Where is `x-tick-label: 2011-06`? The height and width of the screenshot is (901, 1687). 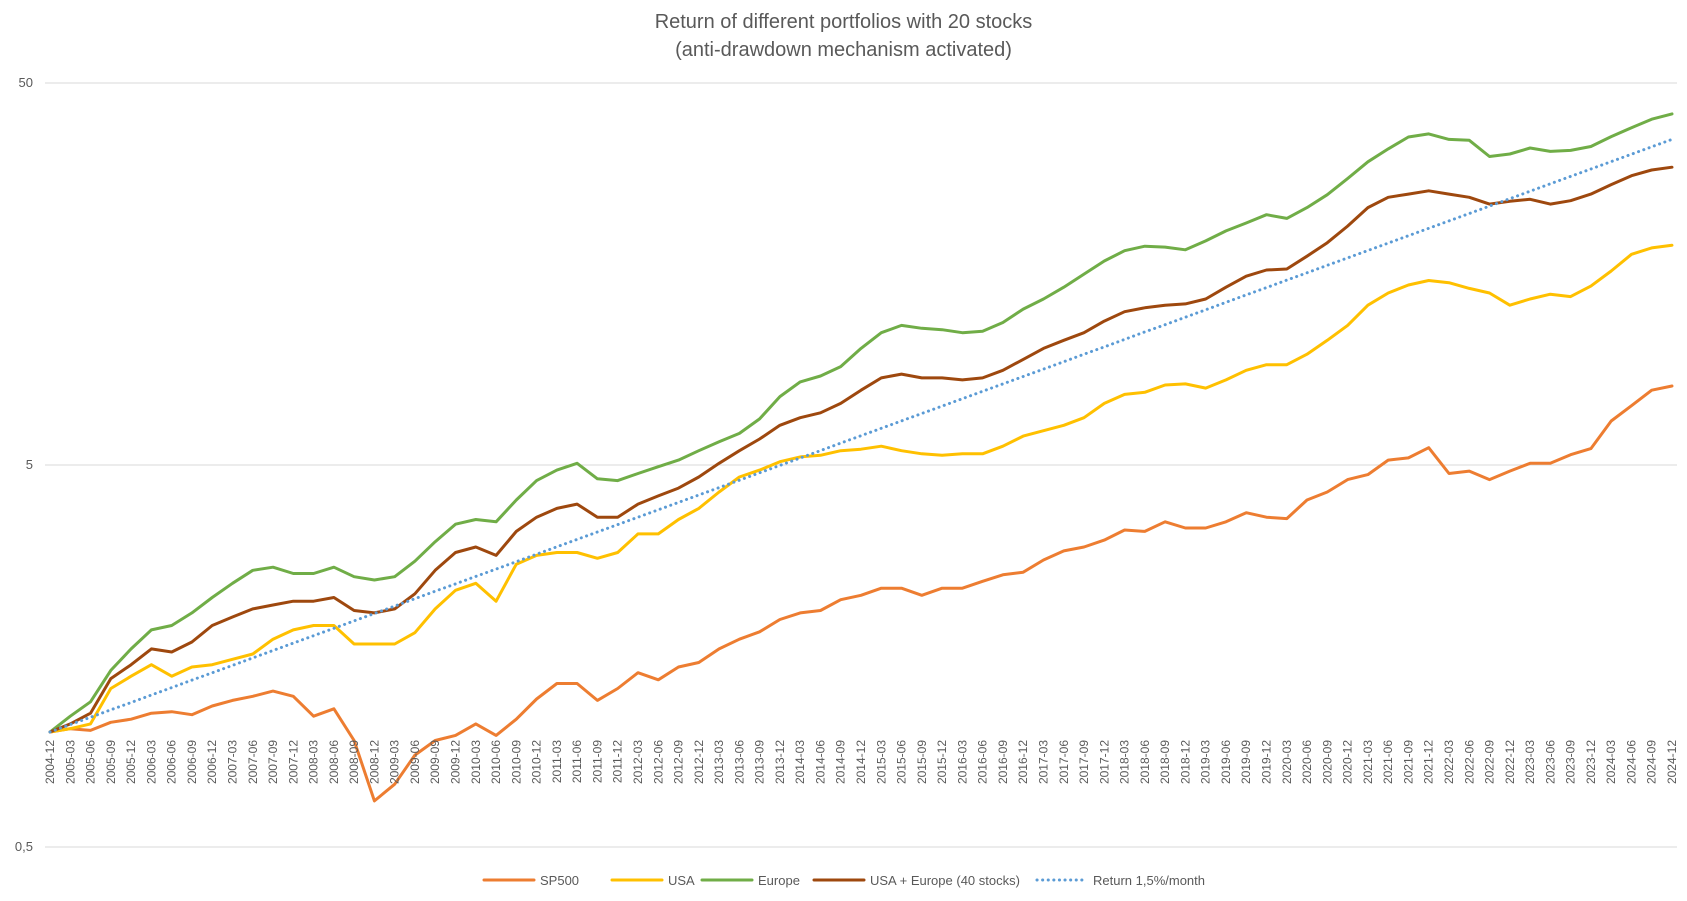 x-tick-label: 2011-06 is located at coordinates (577, 761).